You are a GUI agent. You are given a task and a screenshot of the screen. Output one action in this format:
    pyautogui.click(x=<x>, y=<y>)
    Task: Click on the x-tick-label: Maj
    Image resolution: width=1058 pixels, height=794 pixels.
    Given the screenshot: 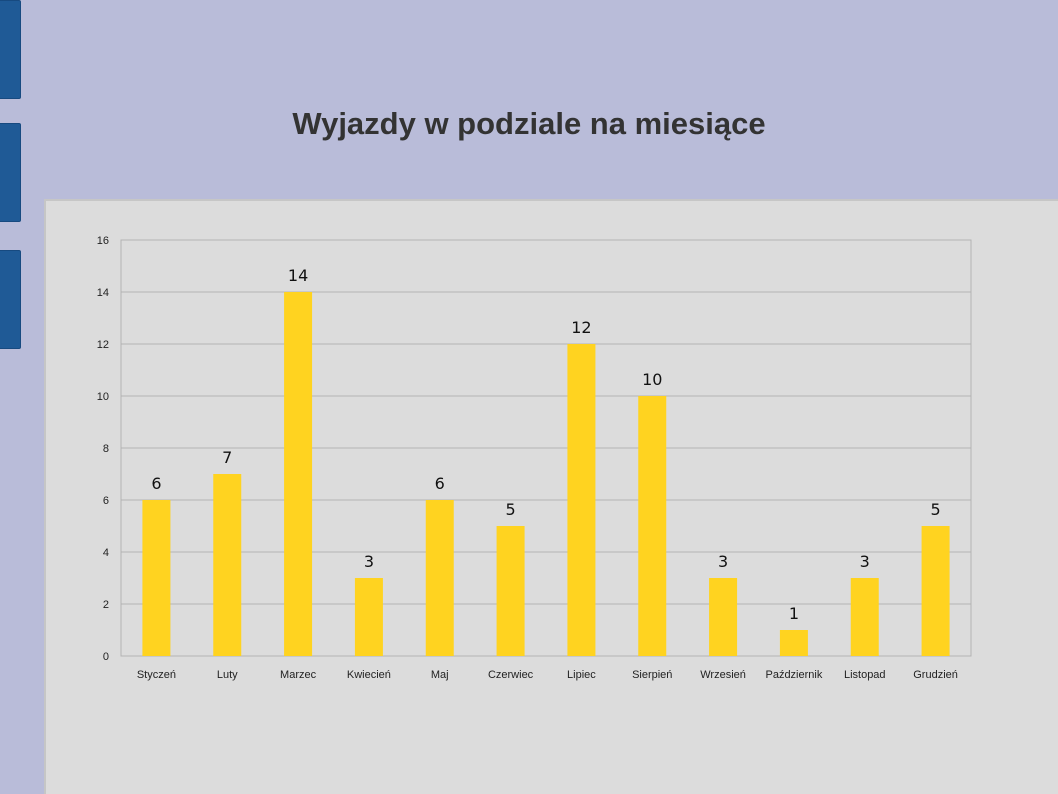 What is the action you would take?
    pyautogui.click(x=440, y=675)
    